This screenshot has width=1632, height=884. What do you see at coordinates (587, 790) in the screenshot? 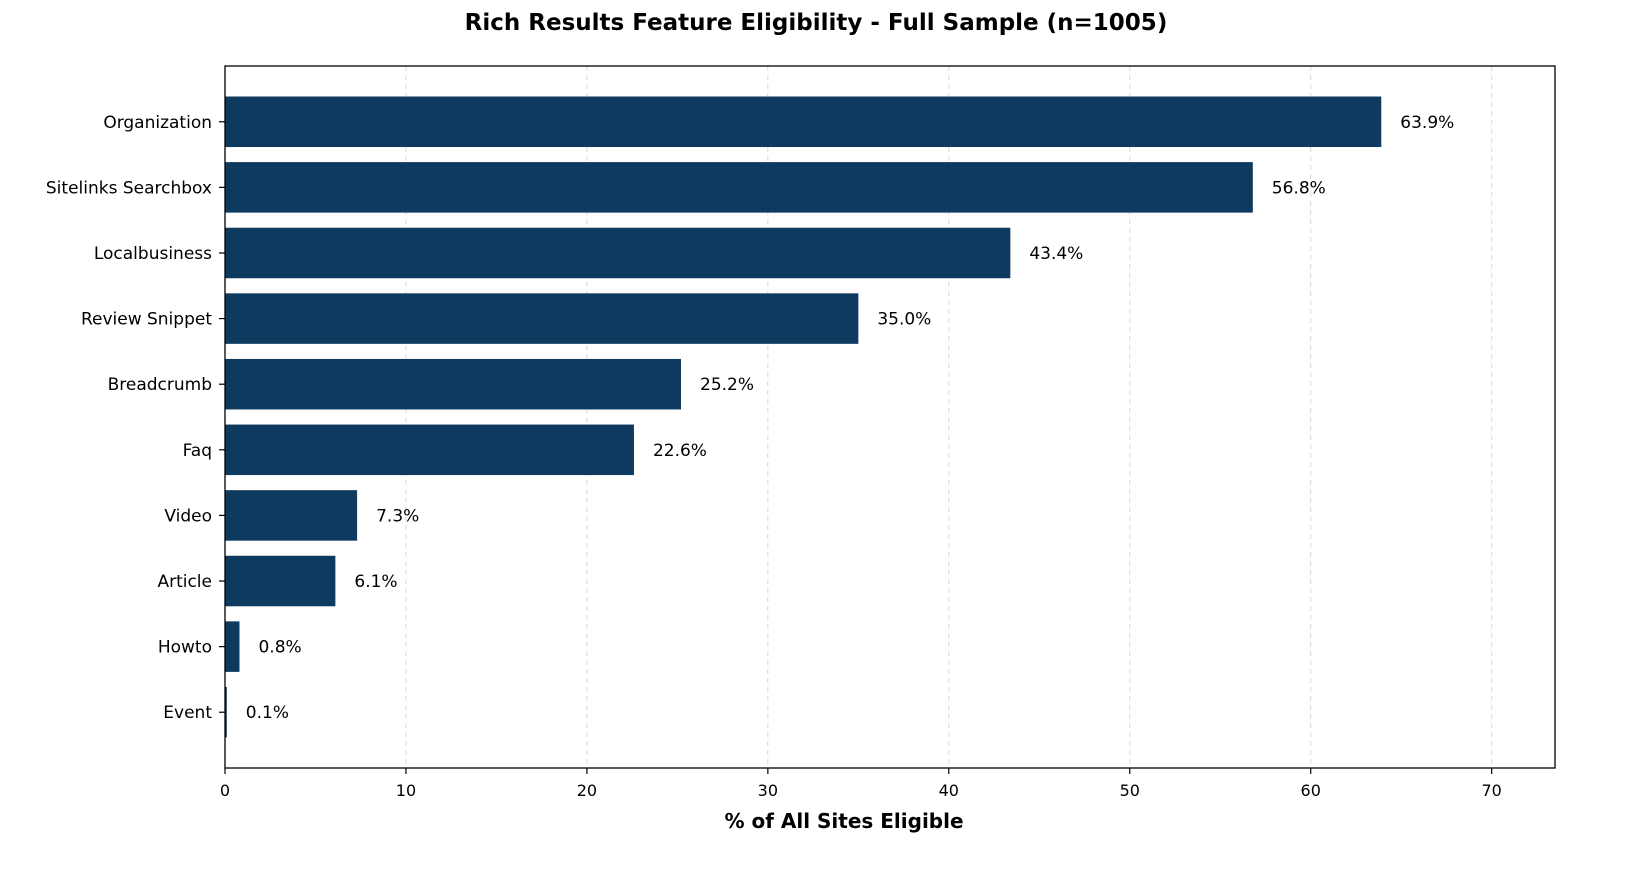
I see `x-tick-label: 20` at bounding box center [587, 790].